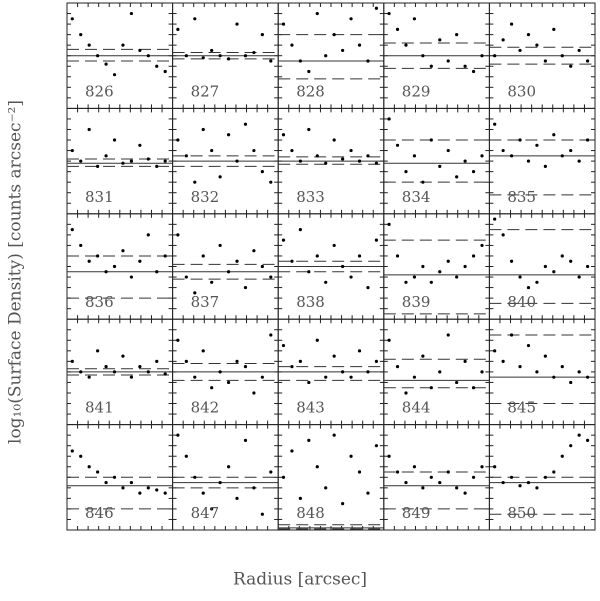 The image size is (600, 601). I want to click on panel-label: 846, so click(99, 513).